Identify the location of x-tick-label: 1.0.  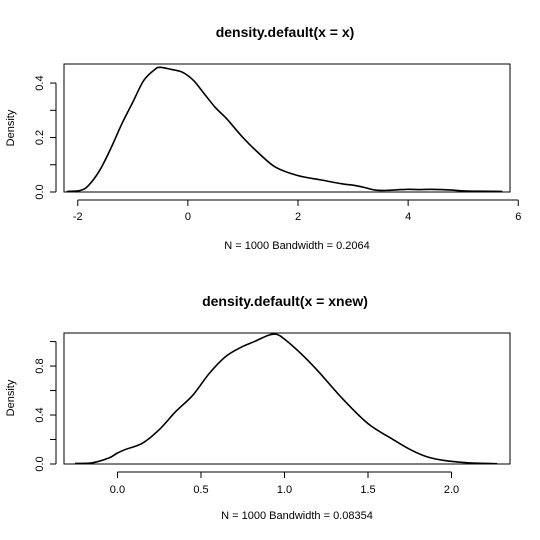
(284, 490).